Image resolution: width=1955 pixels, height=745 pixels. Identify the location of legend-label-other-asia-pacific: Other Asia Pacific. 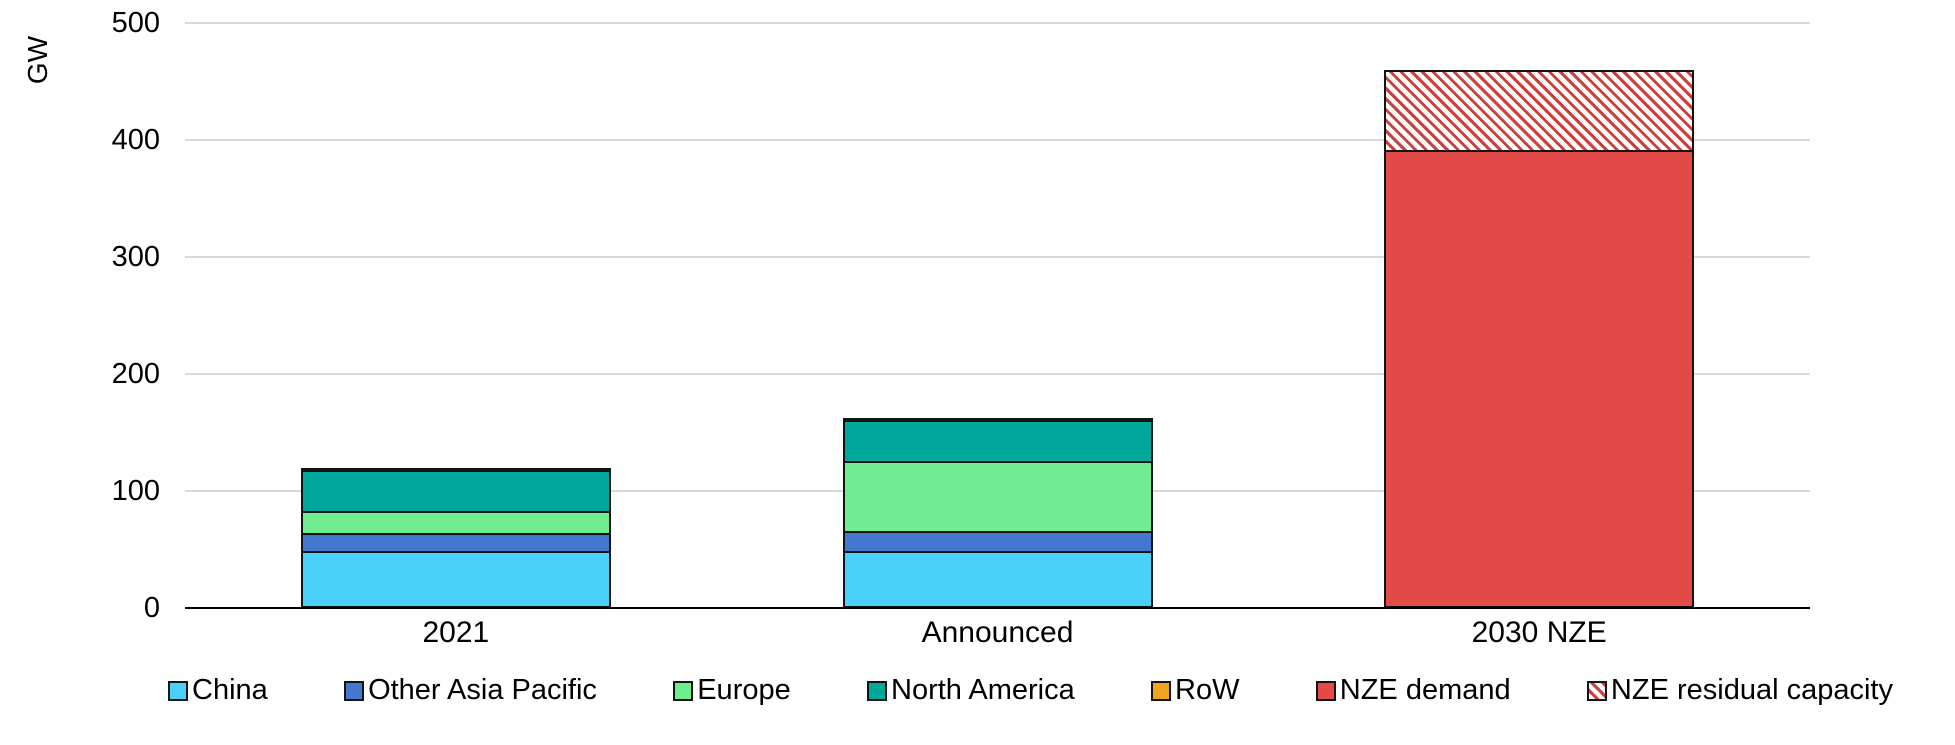
(482, 690).